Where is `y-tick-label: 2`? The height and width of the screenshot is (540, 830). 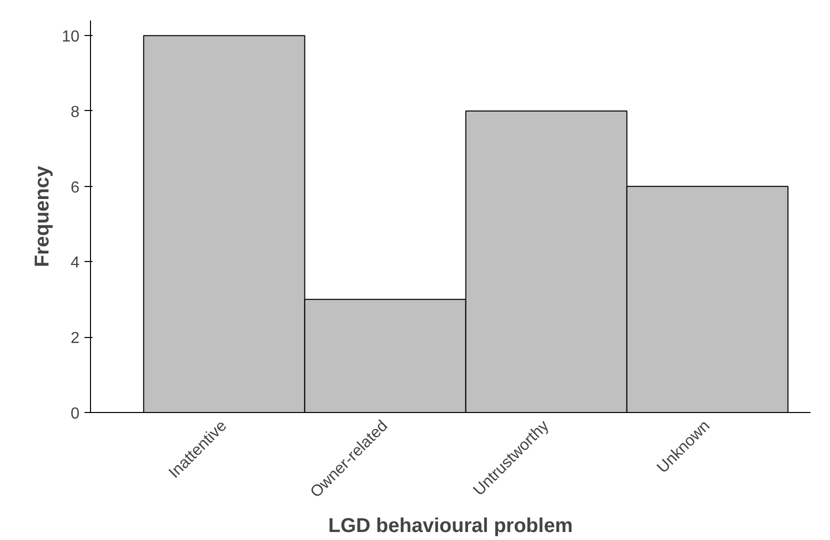
y-tick-label: 2 is located at coordinates (75, 339).